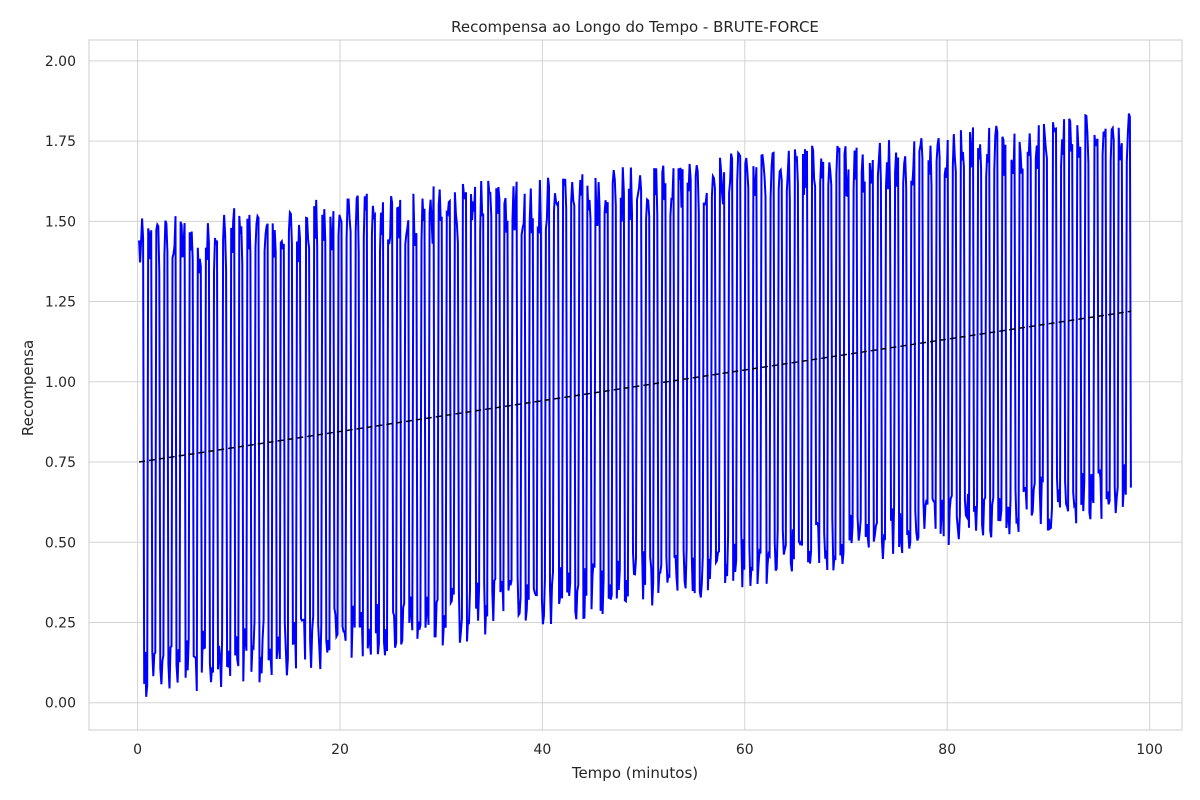  Describe the element at coordinates (648, 750) in the screenshot. I see `x-tick-labels: 0 20 40 60 80 100` at that location.